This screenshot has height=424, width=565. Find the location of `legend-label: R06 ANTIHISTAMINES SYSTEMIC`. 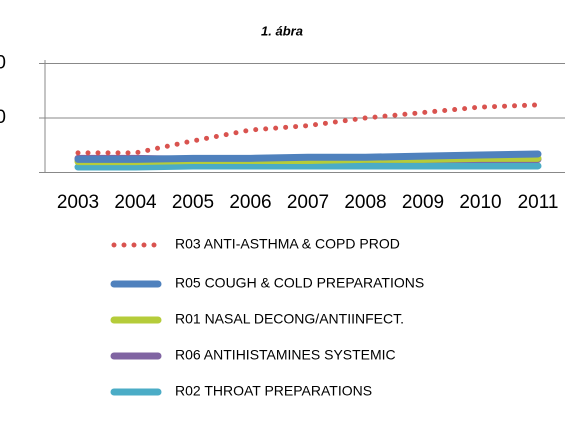

legend-label: R06 ANTIHISTAMINES SYSTEMIC is located at coordinates (285, 355).